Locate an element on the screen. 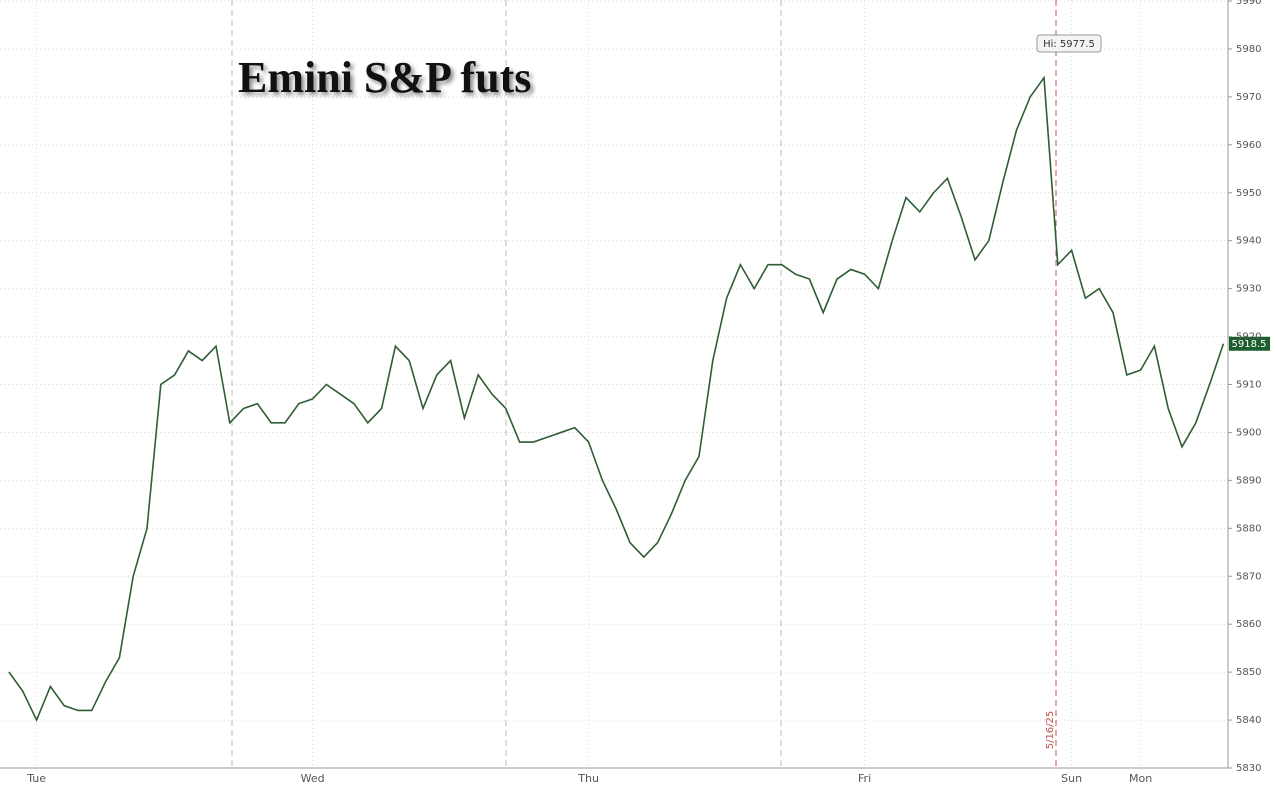  y-tick-label: 5950 is located at coordinates (1248, 193).